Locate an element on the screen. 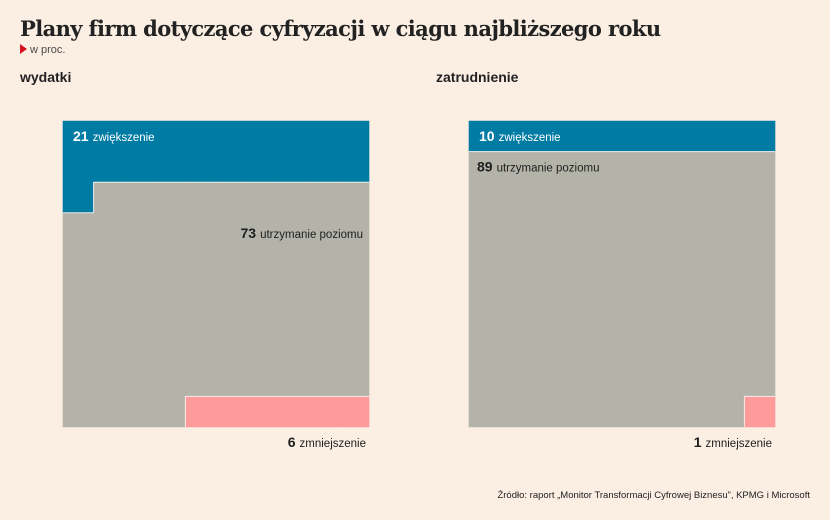 Image resolution: width=830 pixels, height=520 pixels. panel-title-zatrudnienie: zatrudnienie is located at coordinates (477, 77).